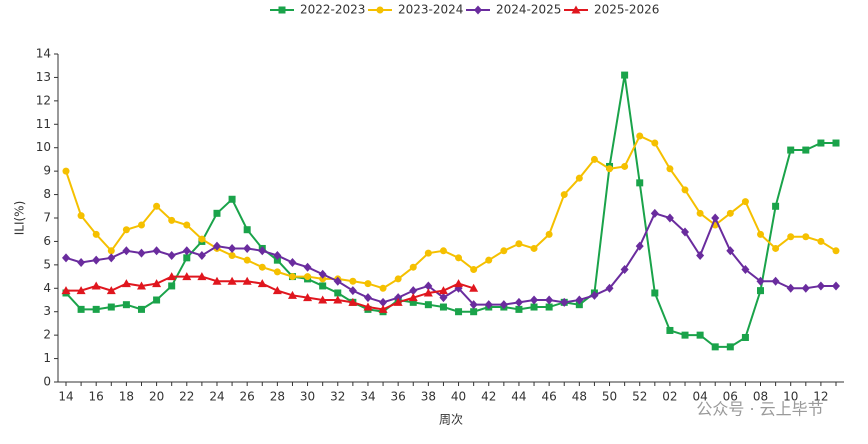 Image resolution: width=868 pixels, height=444 pixels. I want to click on x-tick-label: 32, so click(337, 397).